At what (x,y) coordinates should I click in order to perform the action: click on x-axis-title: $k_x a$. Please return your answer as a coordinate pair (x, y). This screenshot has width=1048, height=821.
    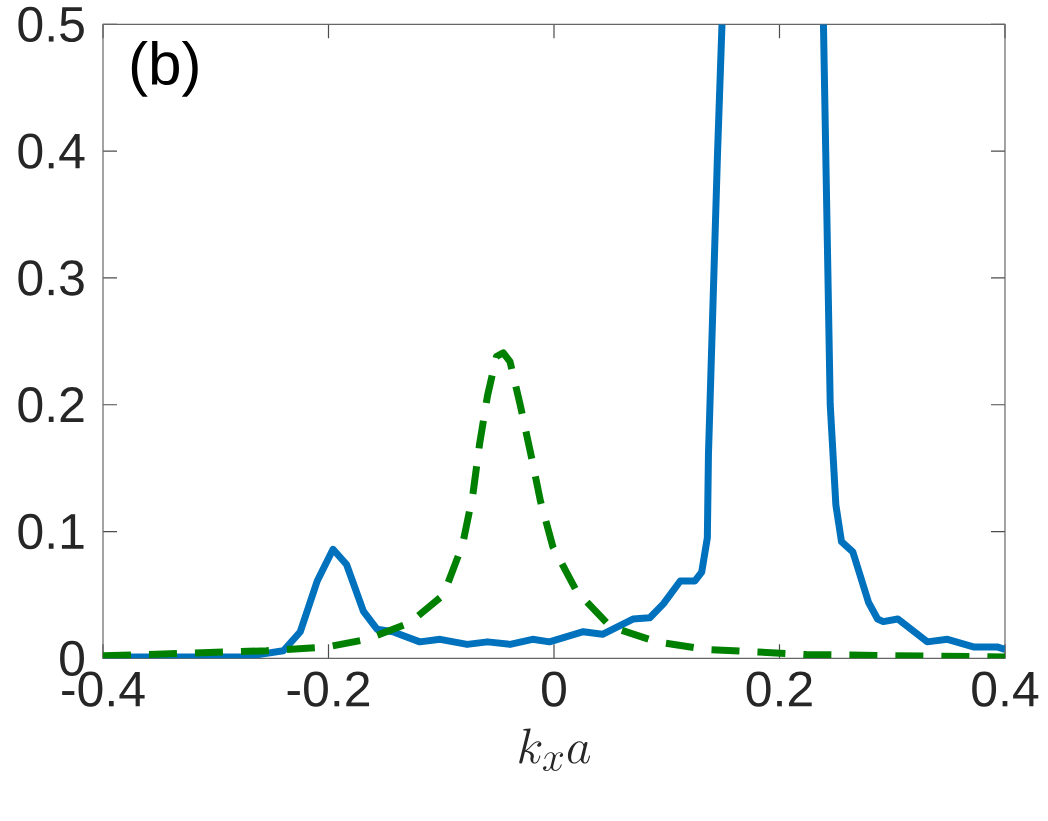
    Looking at the image, I should click on (555, 749).